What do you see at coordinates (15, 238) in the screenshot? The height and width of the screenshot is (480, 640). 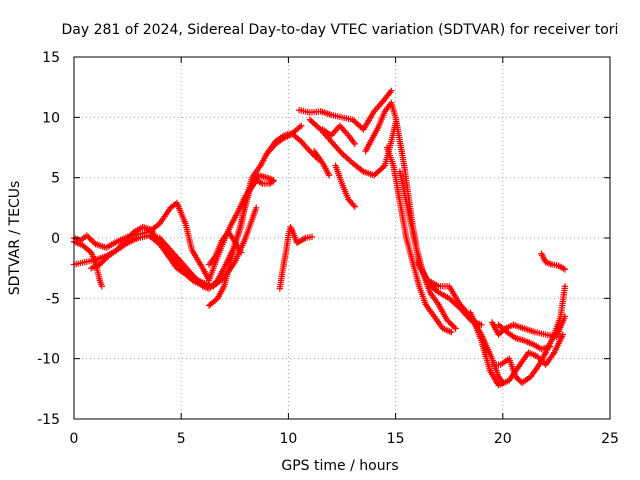 I see `y-axis-title: SDTVAR / TECUs` at bounding box center [15, 238].